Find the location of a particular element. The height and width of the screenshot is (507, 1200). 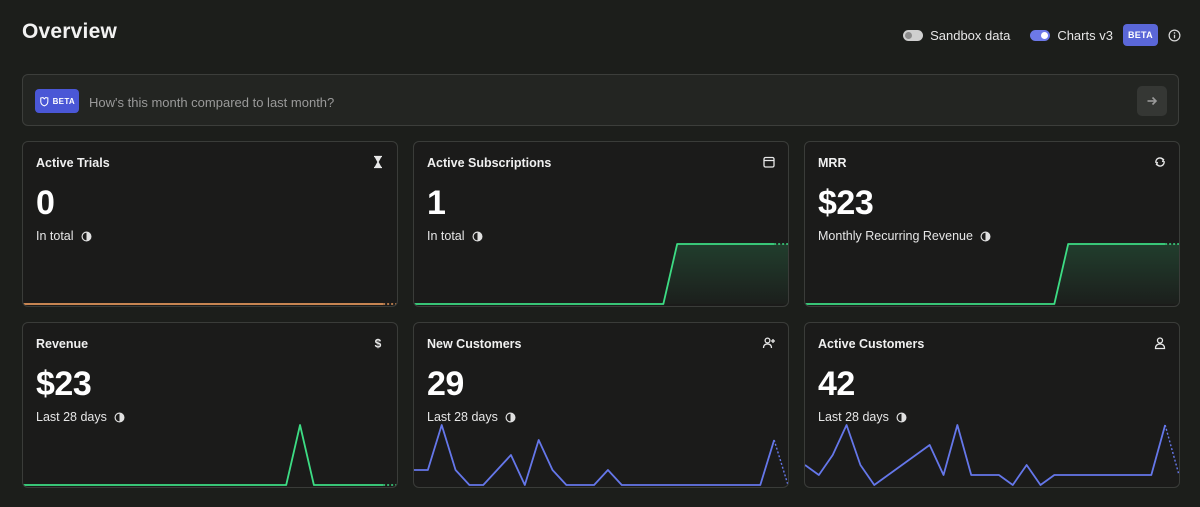

recurring-icon is located at coordinates (1160, 162).